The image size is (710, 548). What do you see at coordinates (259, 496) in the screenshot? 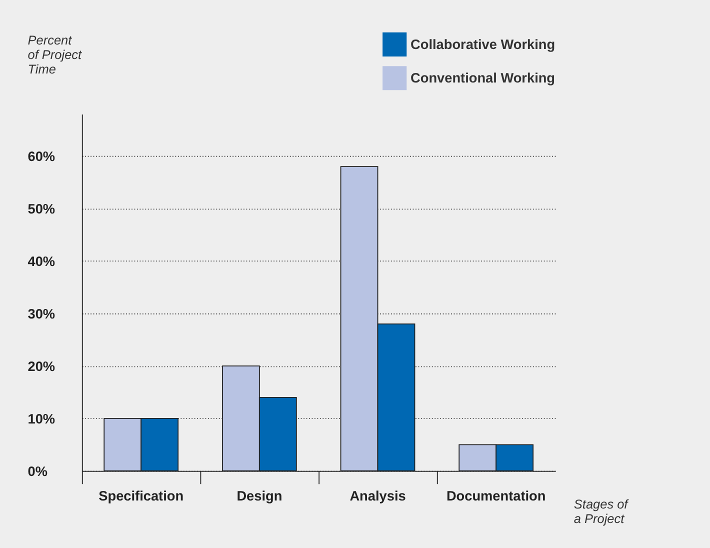
I see `x-tick-label: Design` at bounding box center [259, 496].